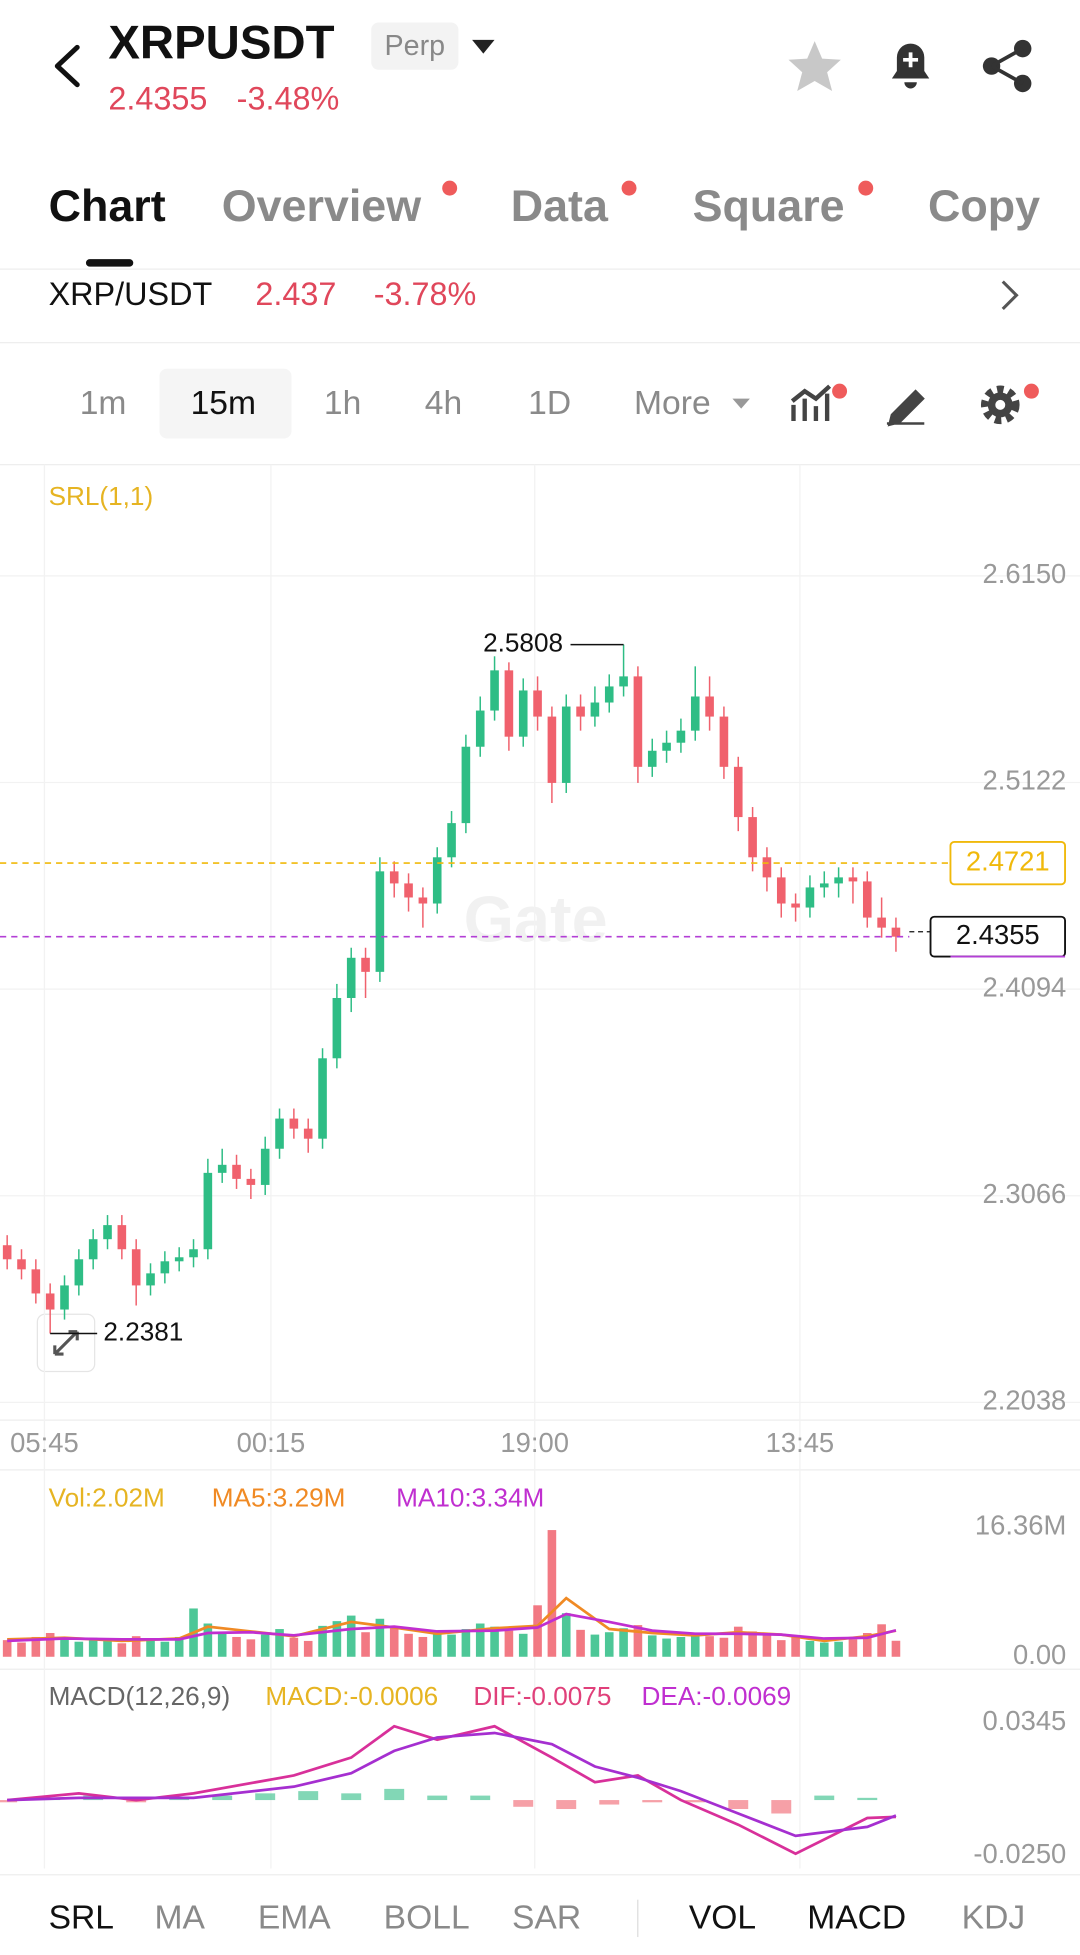 The image size is (1080, 1955). I want to click on chevron, so click(1010, 295).